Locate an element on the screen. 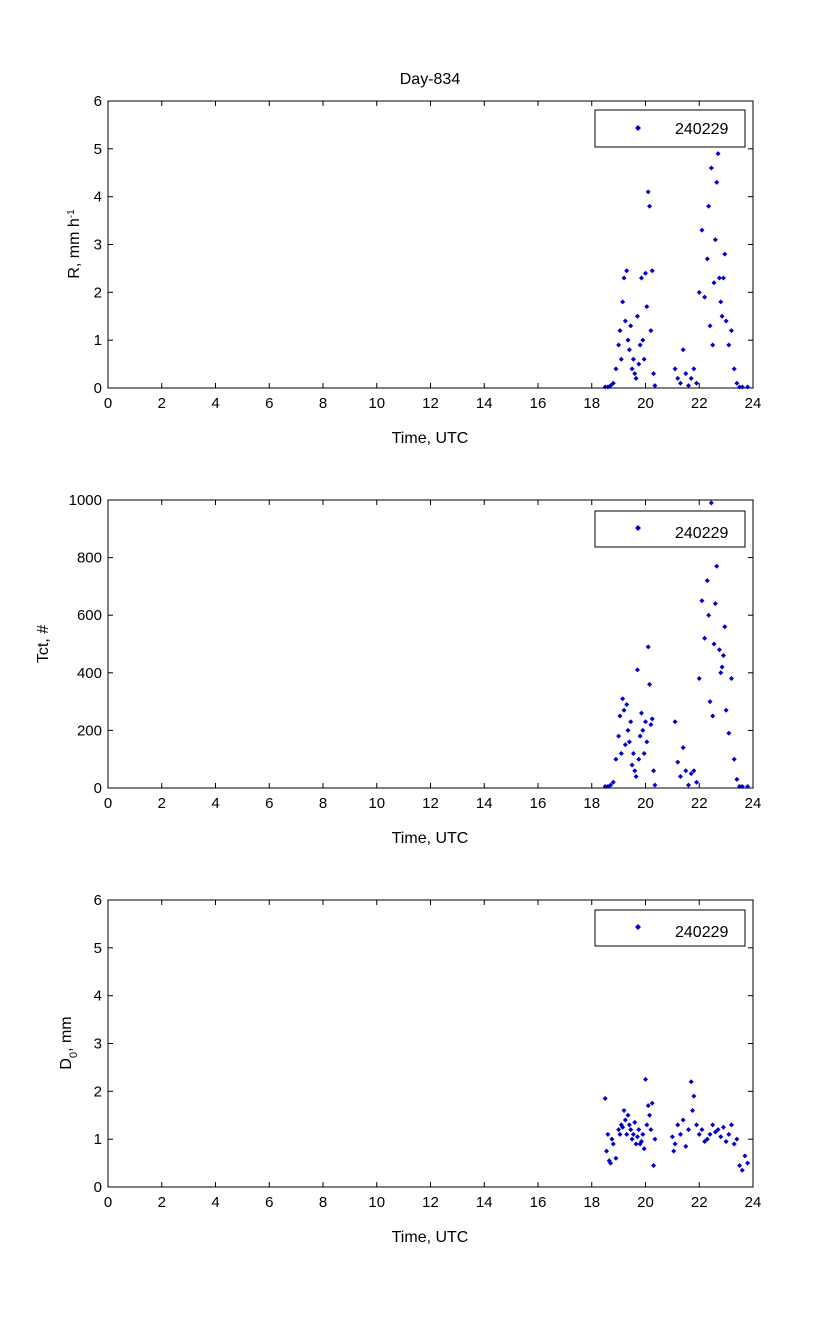 The image size is (833, 1334). median-diameter-x-tick-label: 10 is located at coordinates (376, 1202).